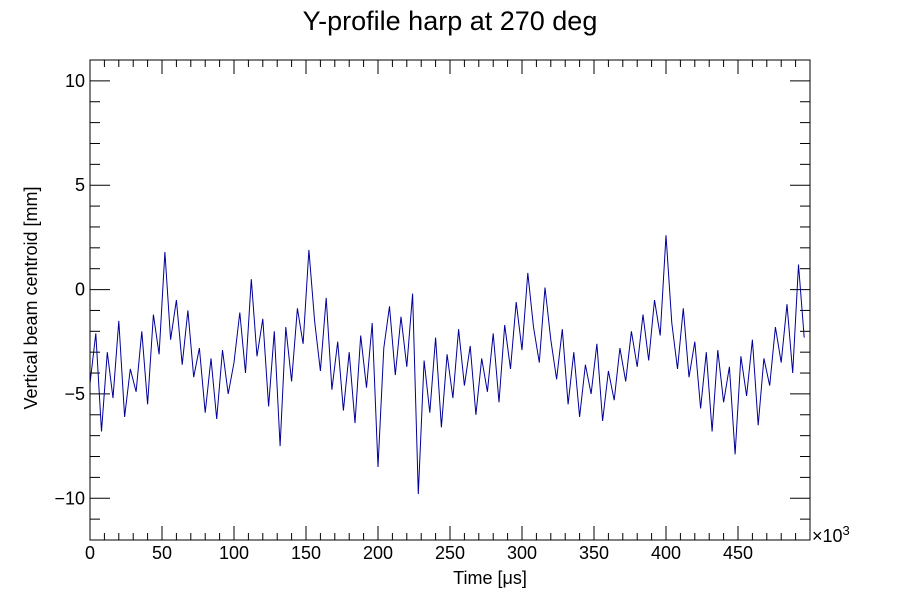  What do you see at coordinates (80, 185) in the screenshot?
I see `y-tick-label: 5` at bounding box center [80, 185].